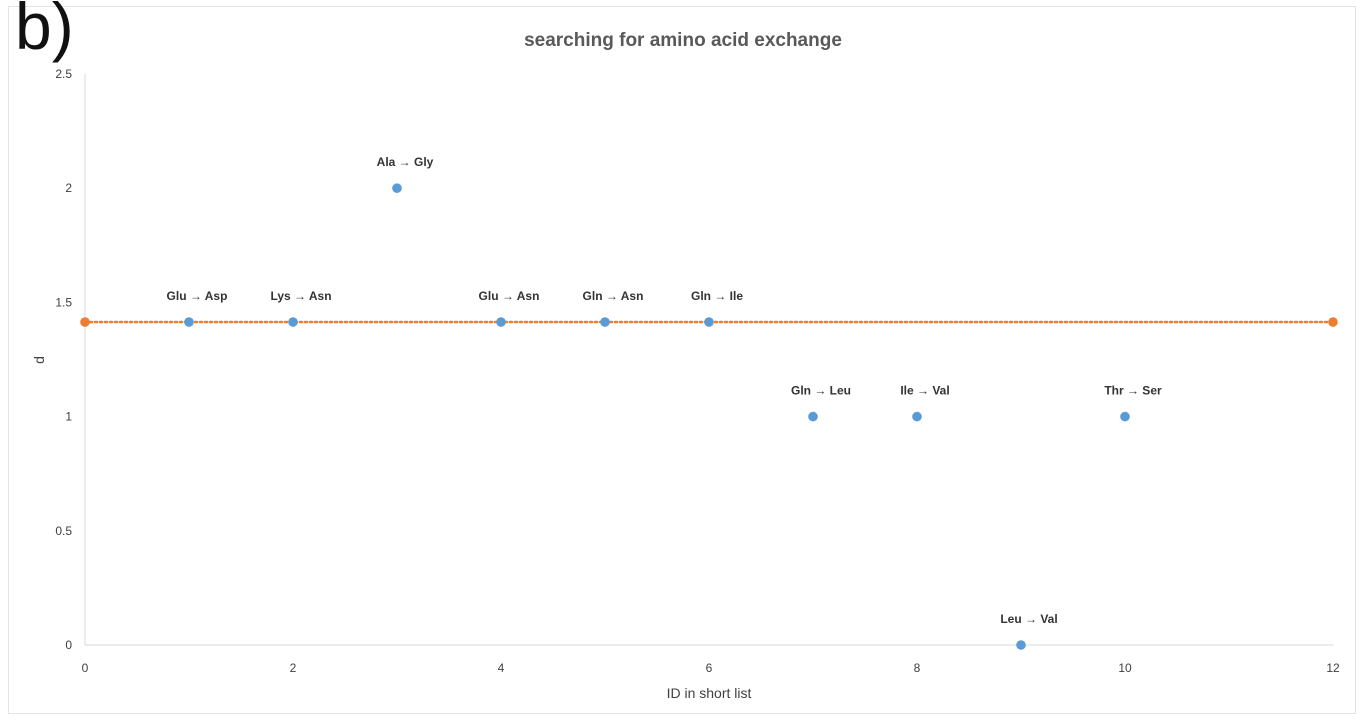  Describe the element at coordinates (613, 296) in the screenshot. I see `data-point-label: Gln → Asn` at that location.